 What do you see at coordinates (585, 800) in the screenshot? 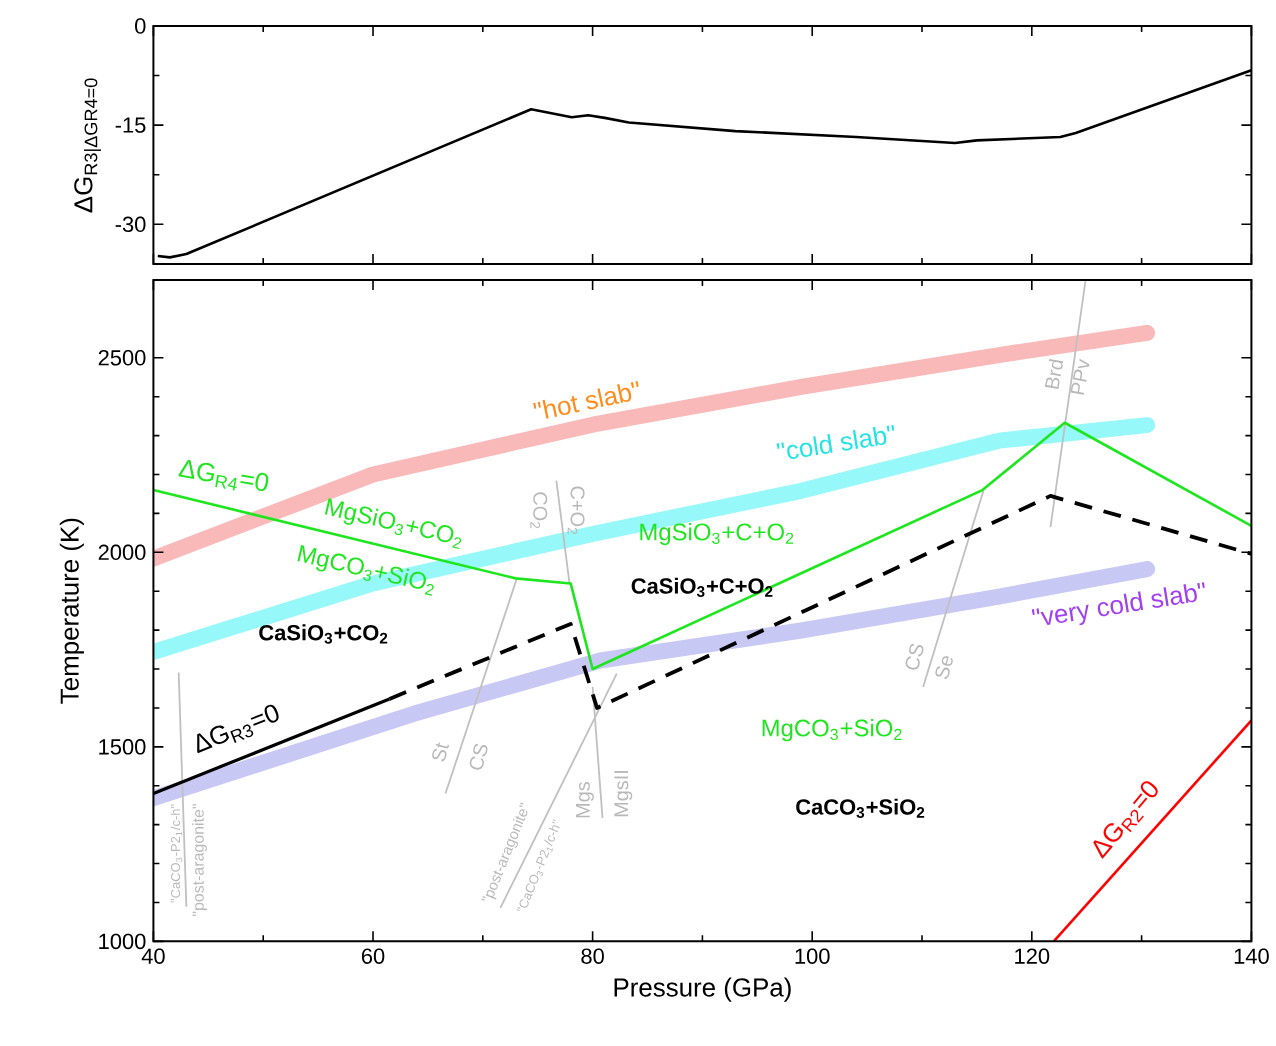
I see `annotation: Mgs` at bounding box center [585, 800].